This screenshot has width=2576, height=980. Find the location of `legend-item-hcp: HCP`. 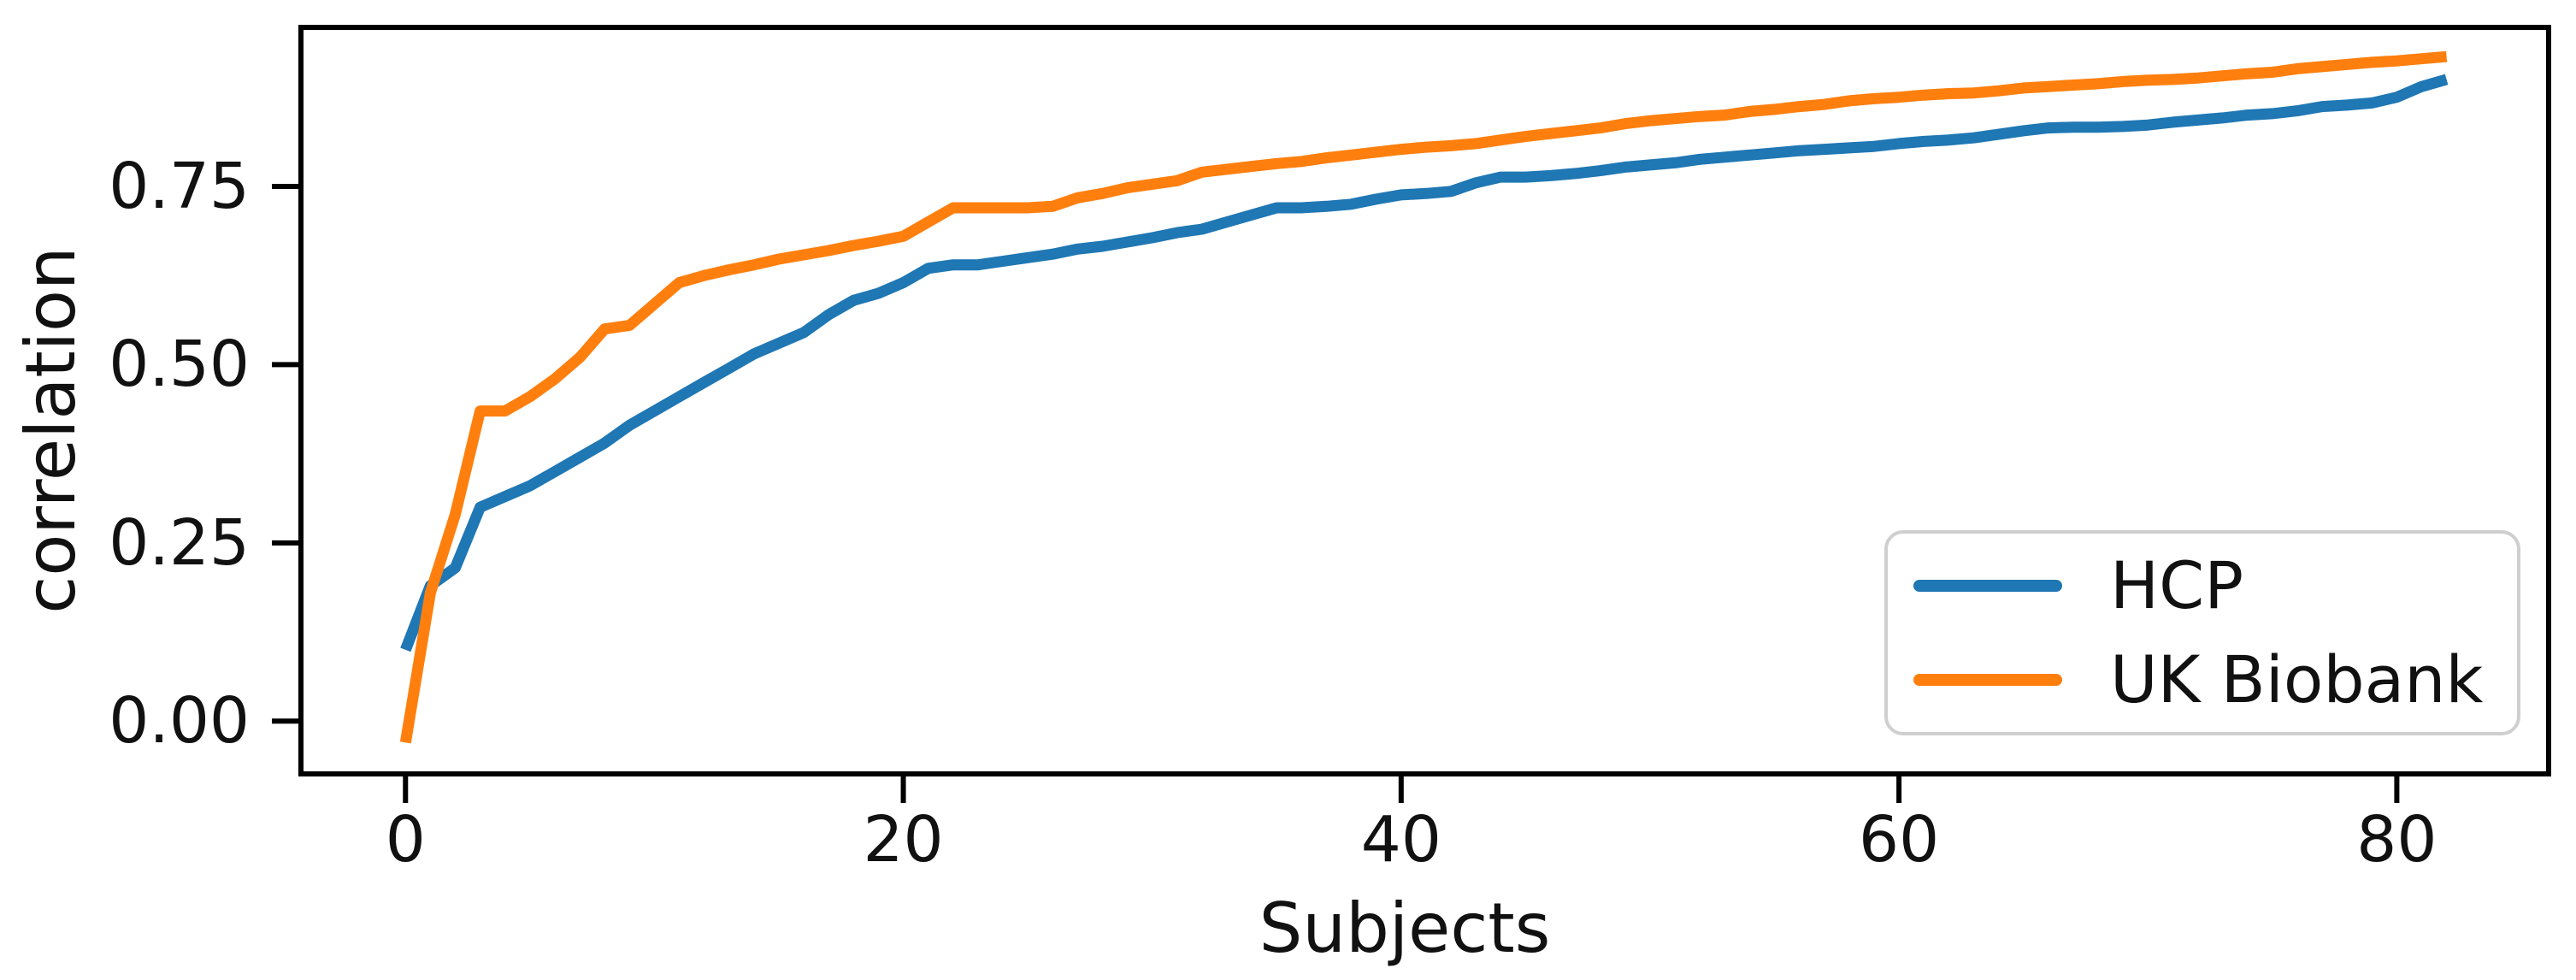

legend-item-hcp: HCP is located at coordinates (2202, 586).